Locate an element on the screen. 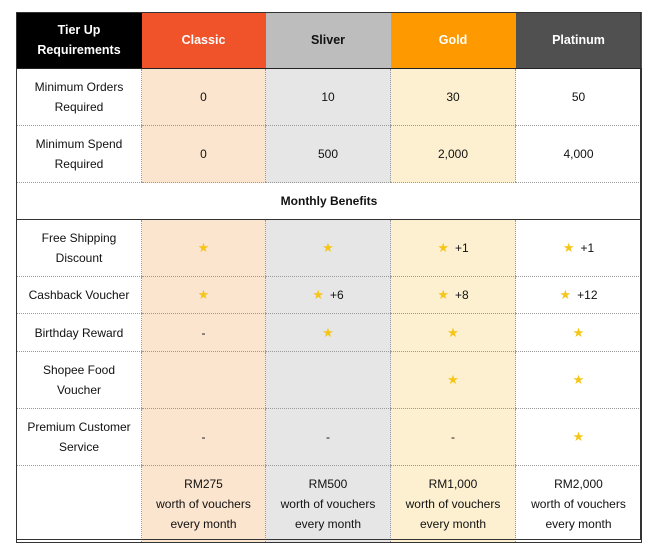 The height and width of the screenshot is (555, 654). table-row: Cashback Voucher ★ ★ +6 ★ +8 ★ +12 is located at coordinates (329, 295).